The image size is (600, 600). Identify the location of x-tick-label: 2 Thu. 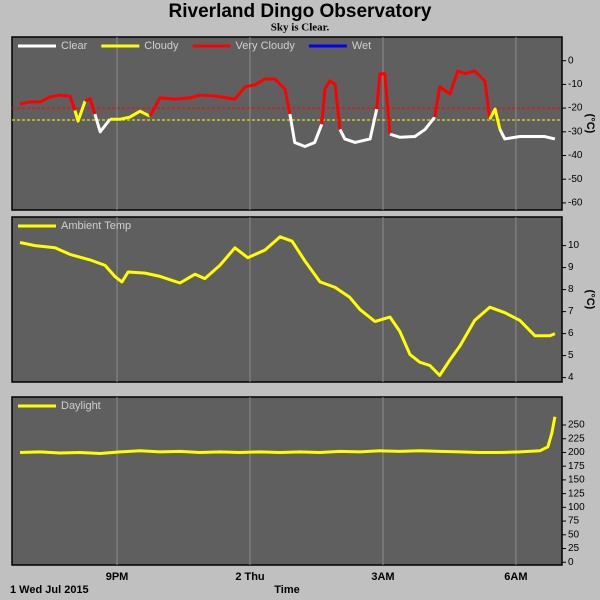
(249, 577).